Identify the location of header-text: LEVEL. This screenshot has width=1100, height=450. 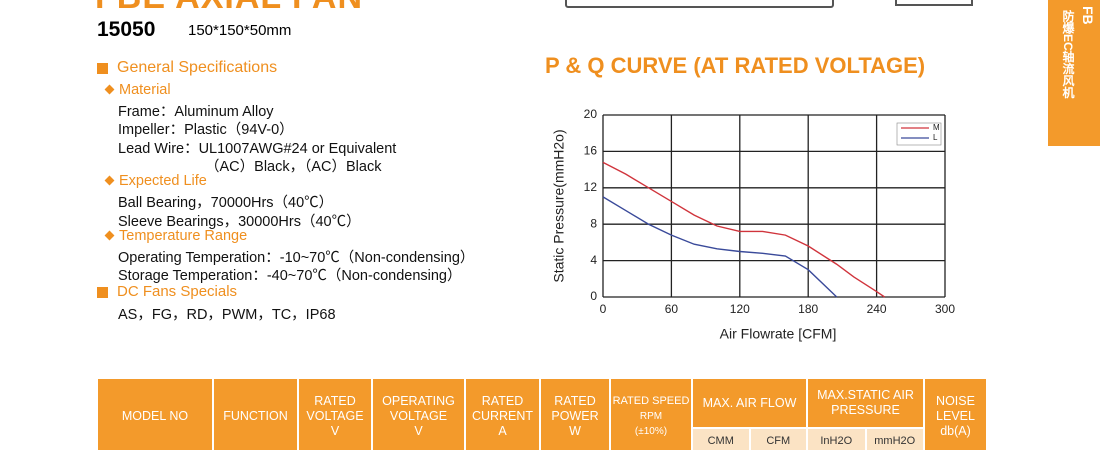
(955, 415).